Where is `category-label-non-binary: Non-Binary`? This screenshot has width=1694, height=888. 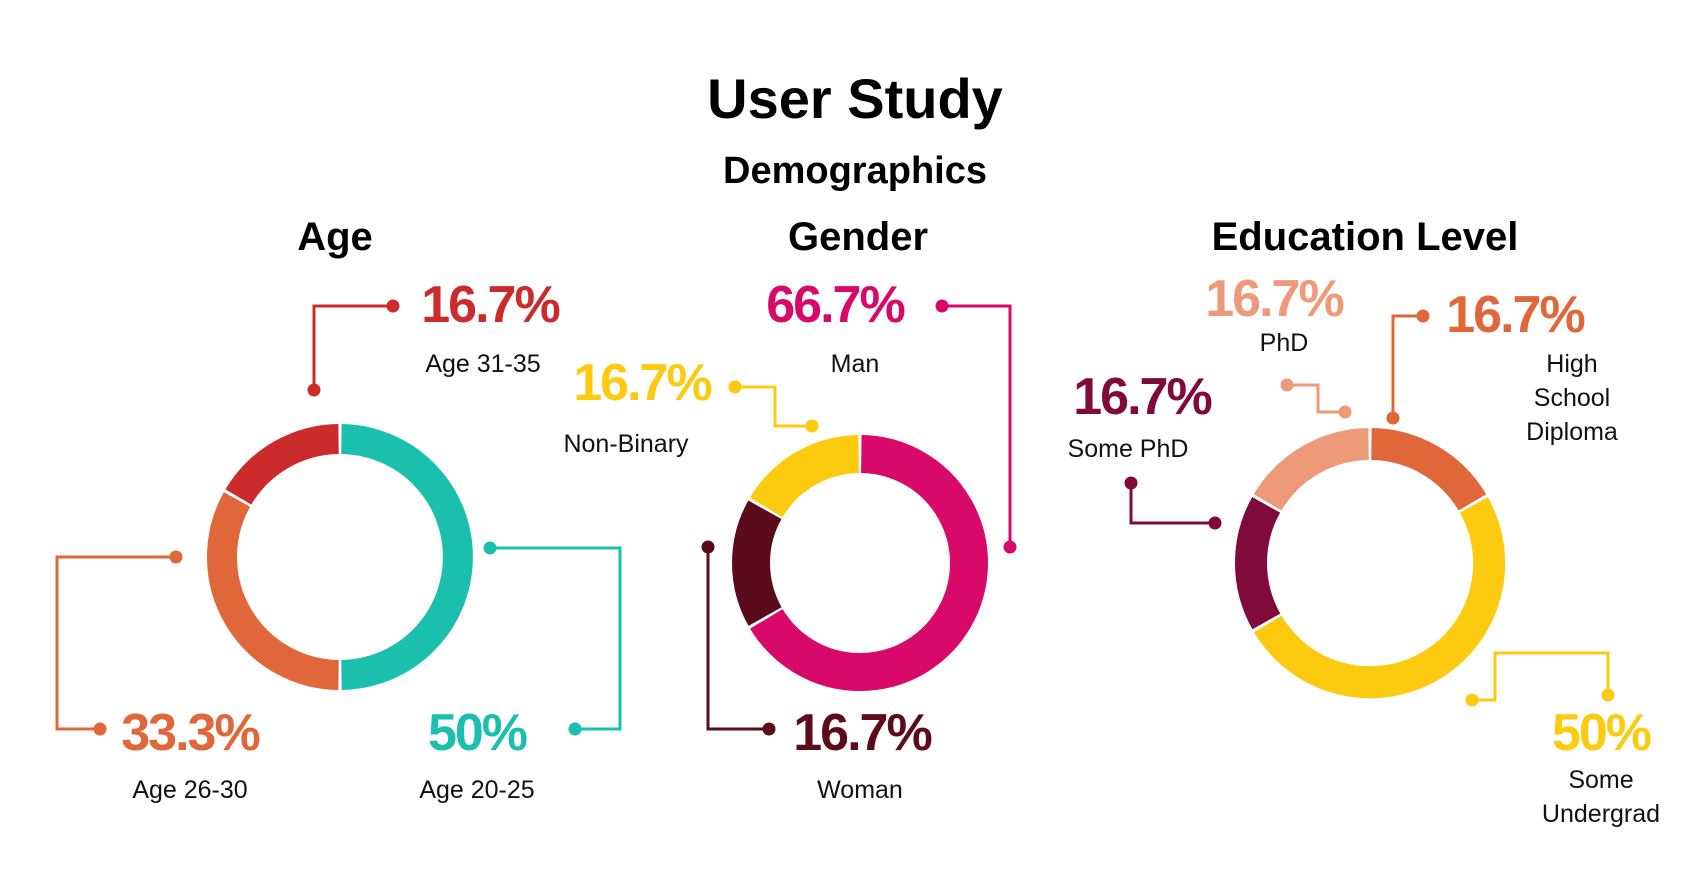
category-label-non-binary: Non-Binary is located at coordinates (626, 444).